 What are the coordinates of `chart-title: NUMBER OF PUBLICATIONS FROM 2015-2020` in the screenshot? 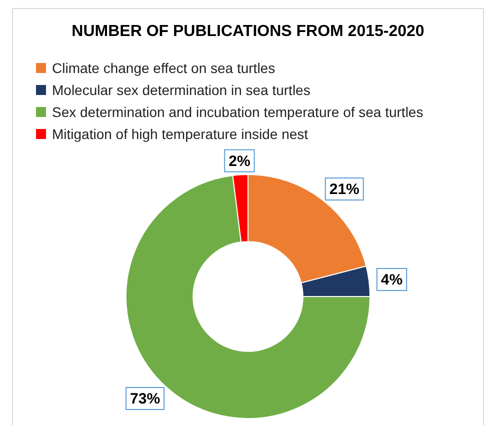 It's located at (248, 32).